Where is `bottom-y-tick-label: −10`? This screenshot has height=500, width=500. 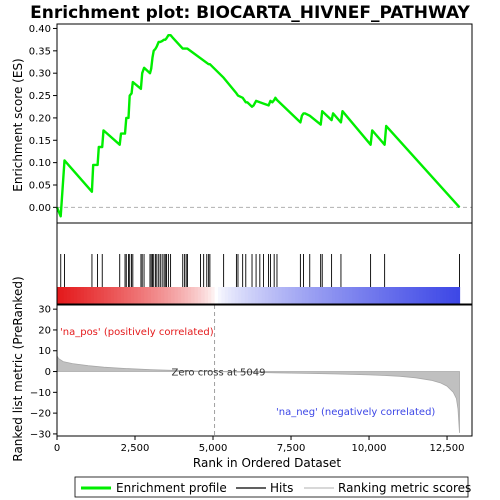 bottom-y-tick-label: −10 is located at coordinates (40, 393).